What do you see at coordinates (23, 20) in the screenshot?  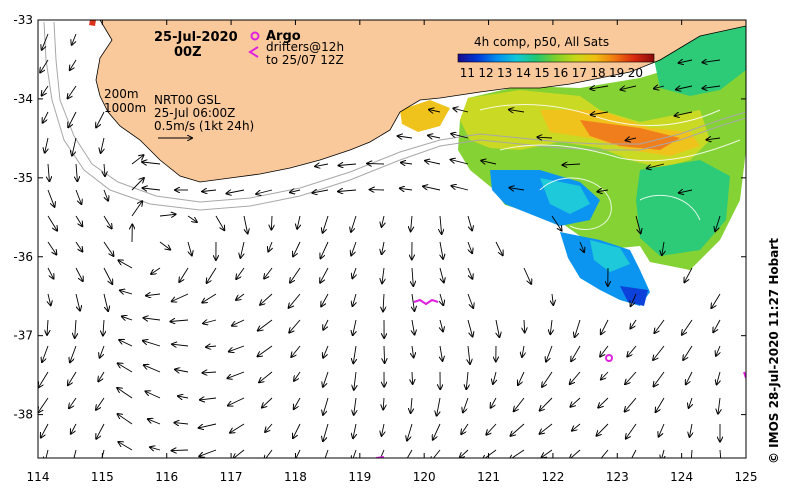 I see `lat-tick-label: -33` at bounding box center [23, 20].